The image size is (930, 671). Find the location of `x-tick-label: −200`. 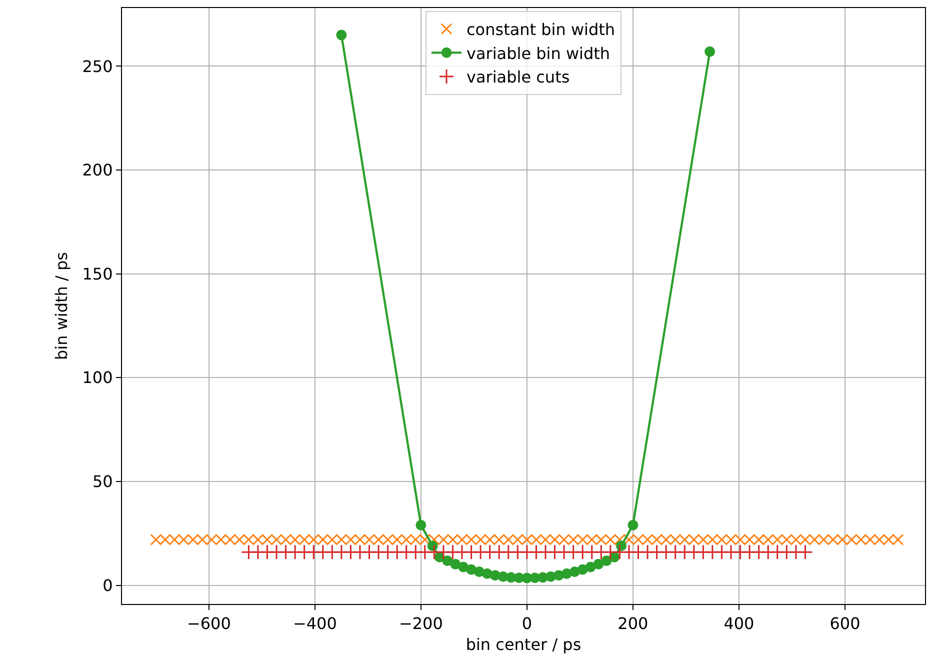

x-tick-label: −200 is located at coordinates (420, 624).